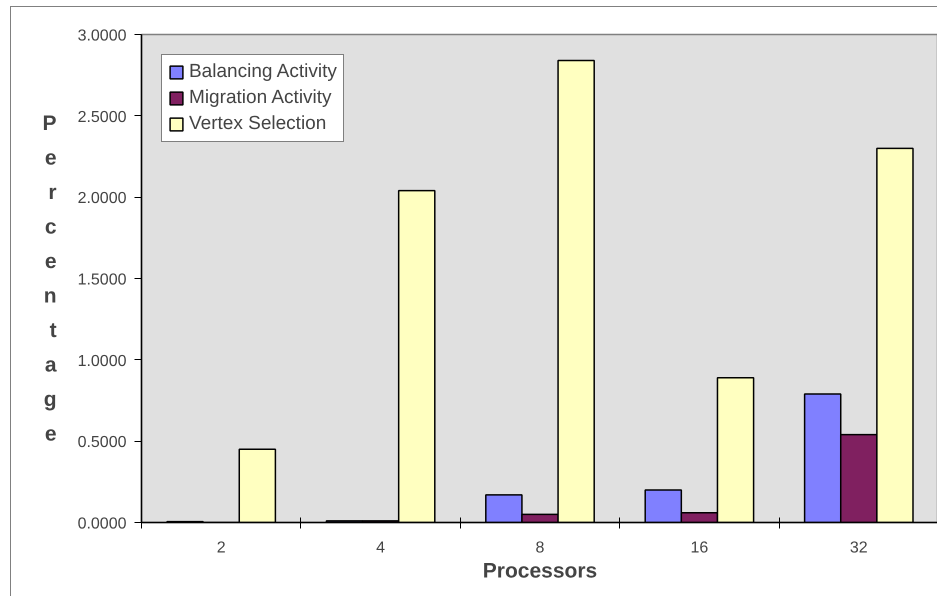  What do you see at coordinates (859, 548) in the screenshot?
I see `x-tick-label: 32` at bounding box center [859, 548].